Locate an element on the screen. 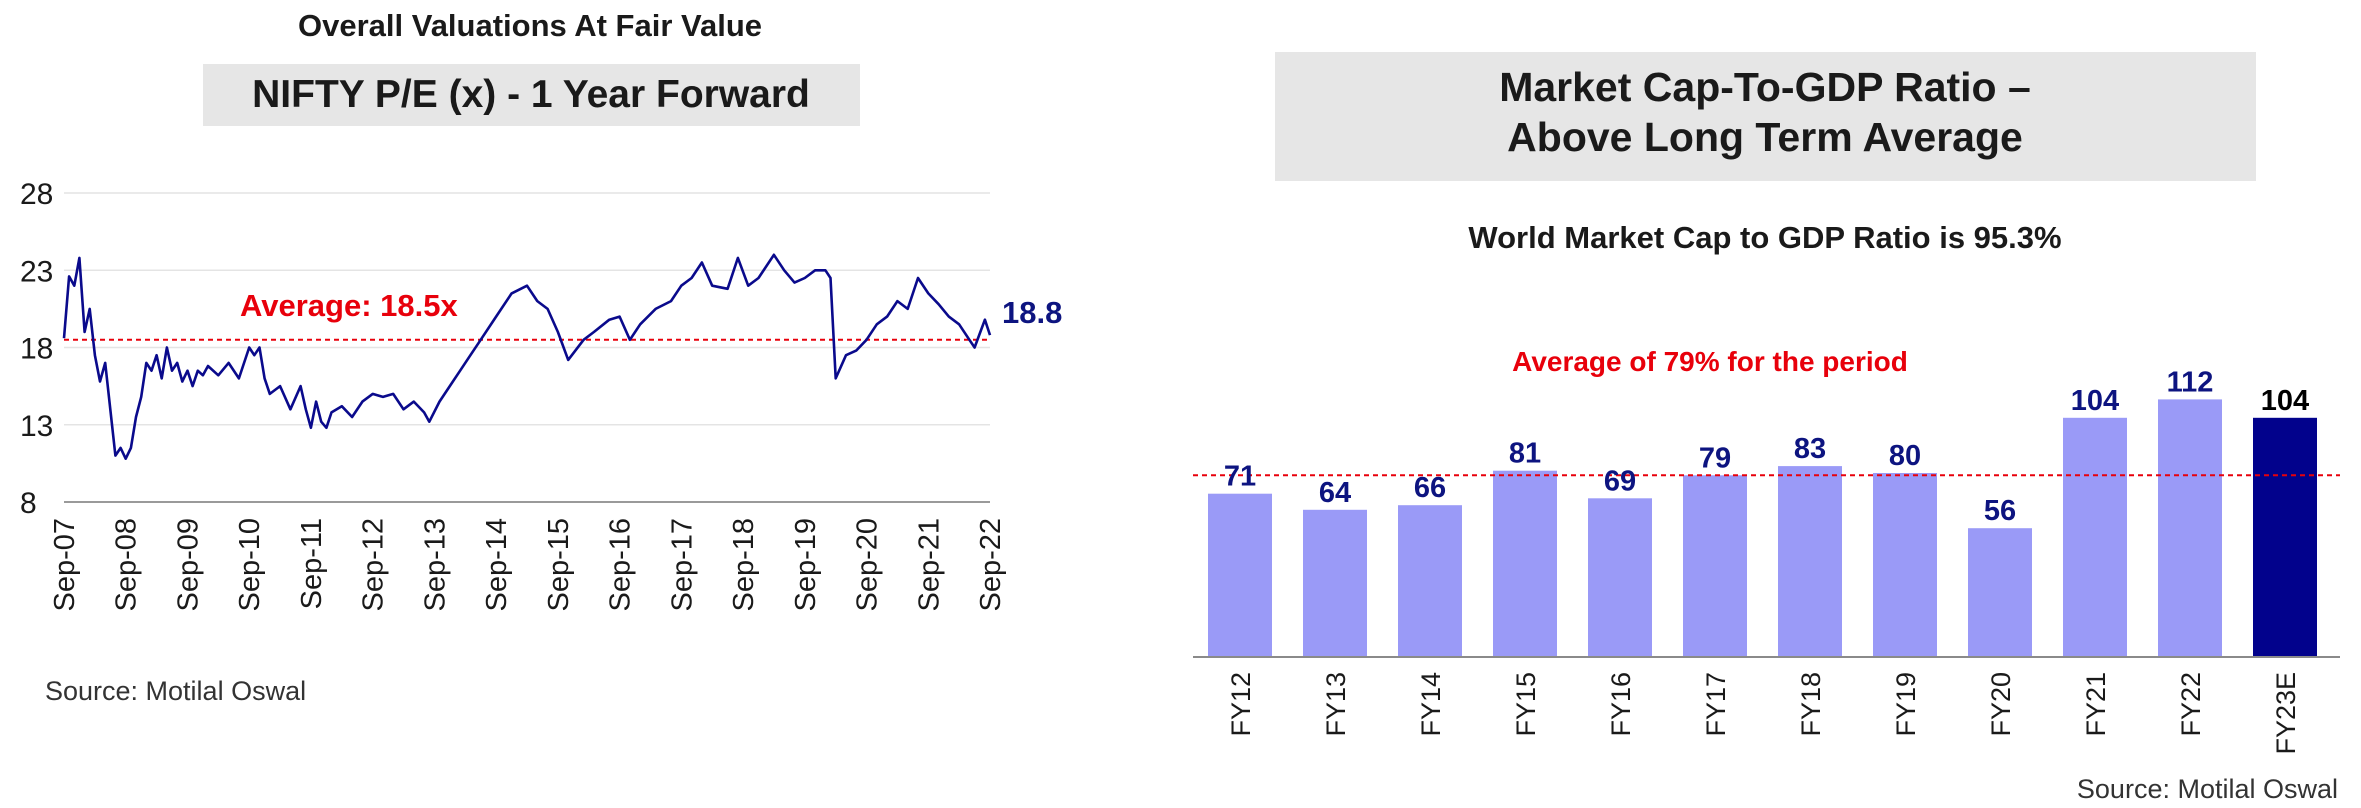 This screenshot has width=2361, height=808. pe-x-tick-label: Sep-18 is located at coordinates (744, 565).